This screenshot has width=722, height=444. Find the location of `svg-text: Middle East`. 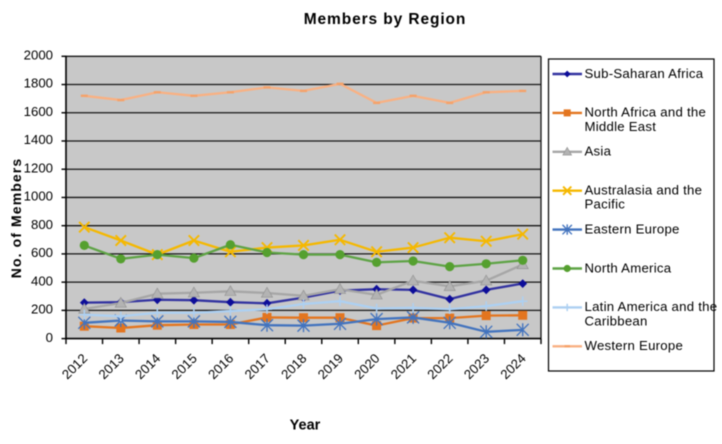

svg-text: Middle East is located at coordinates (621, 126).